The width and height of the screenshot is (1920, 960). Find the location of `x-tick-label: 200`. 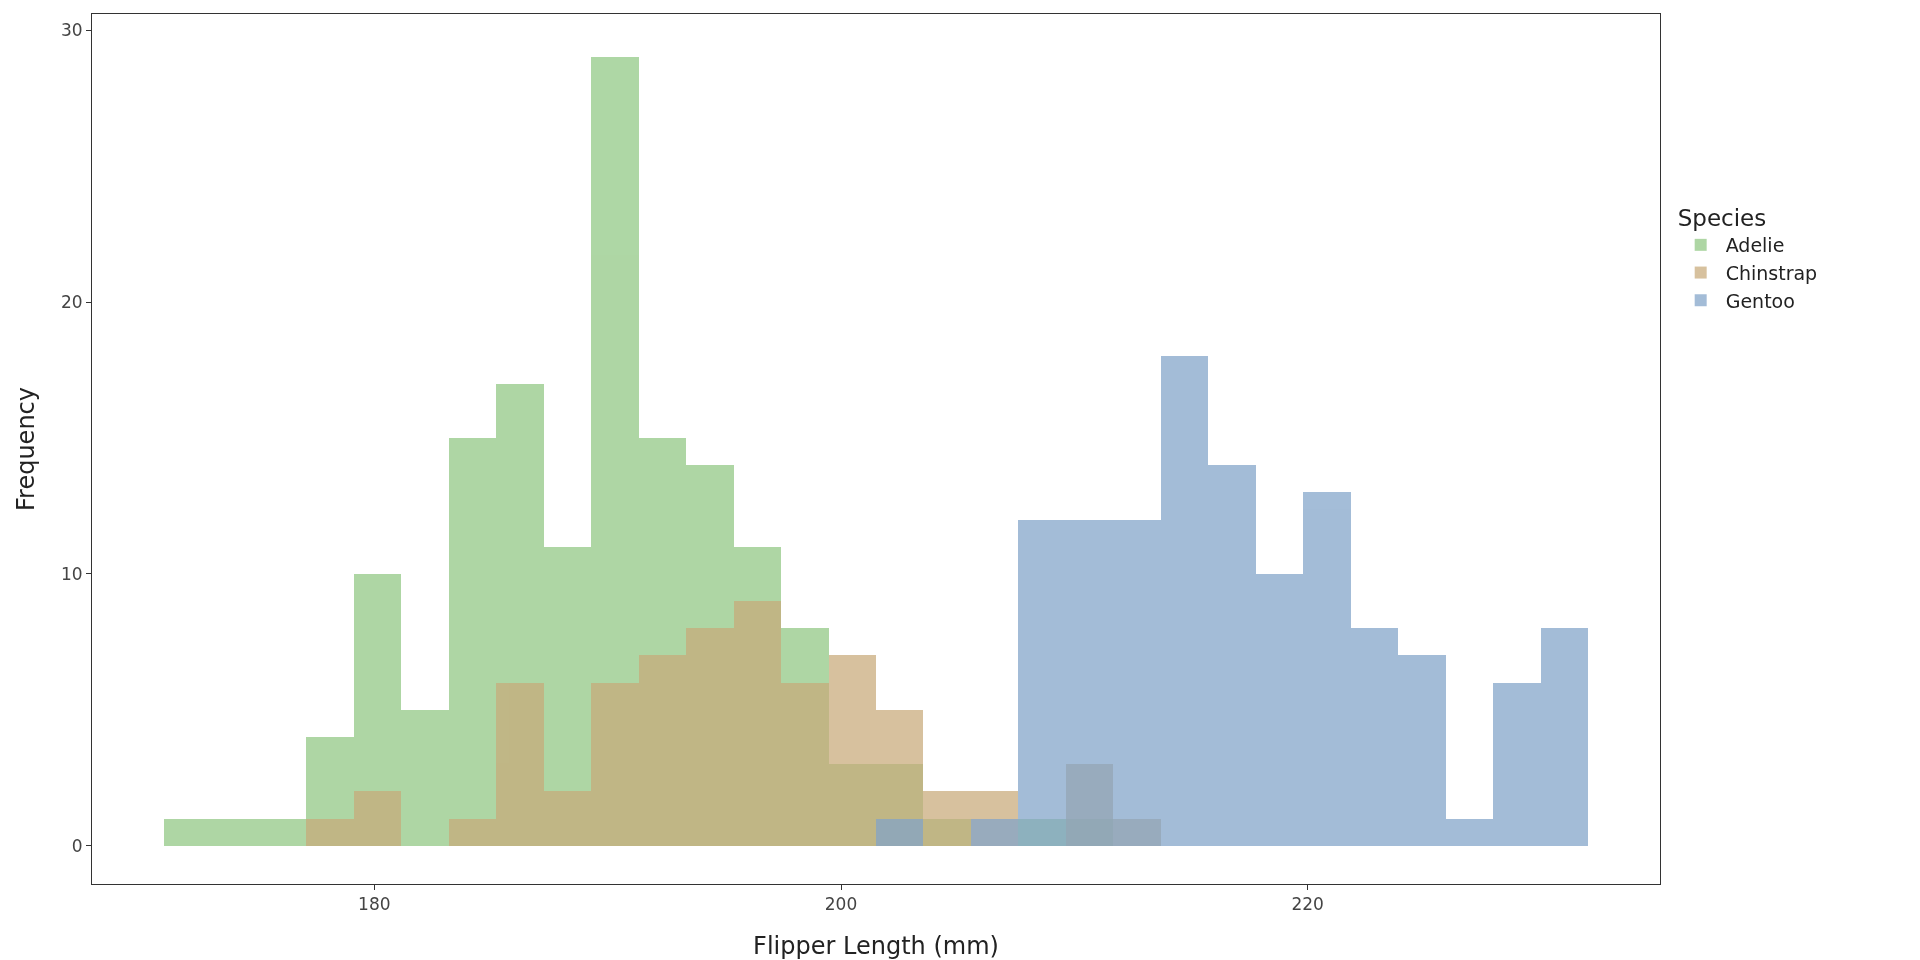

x-tick-label: 200 is located at coordinates (841, 904).